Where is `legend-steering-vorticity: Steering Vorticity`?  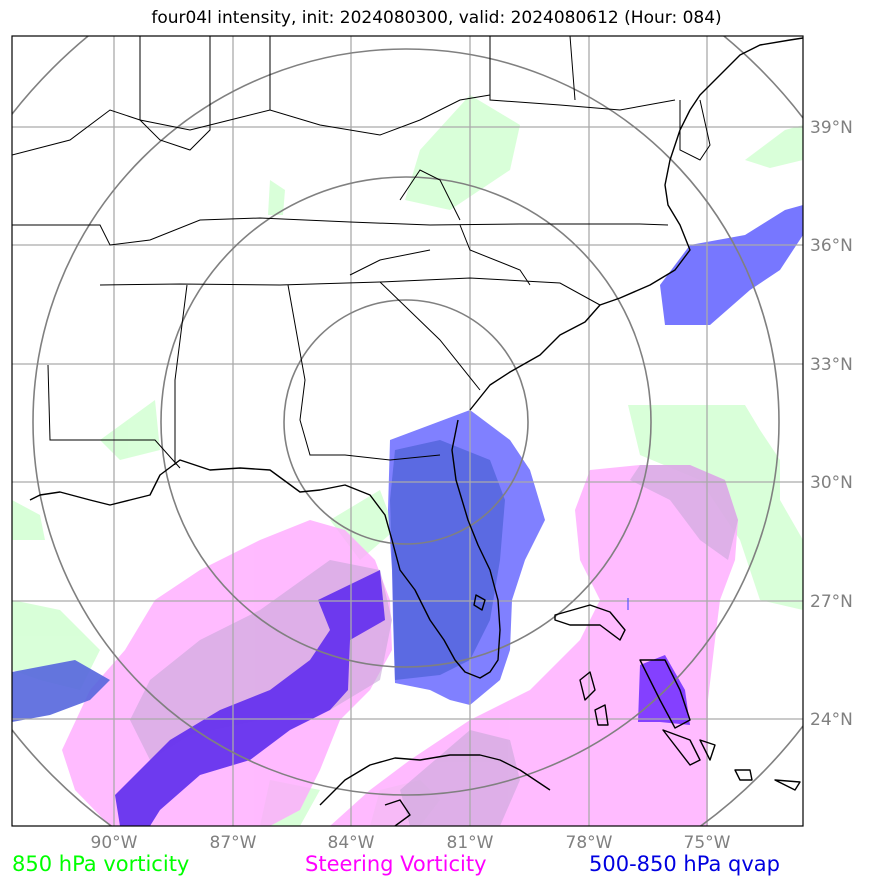 legend-steering-vorticity: Steering Vorticity is located at coordinates (396, 864).